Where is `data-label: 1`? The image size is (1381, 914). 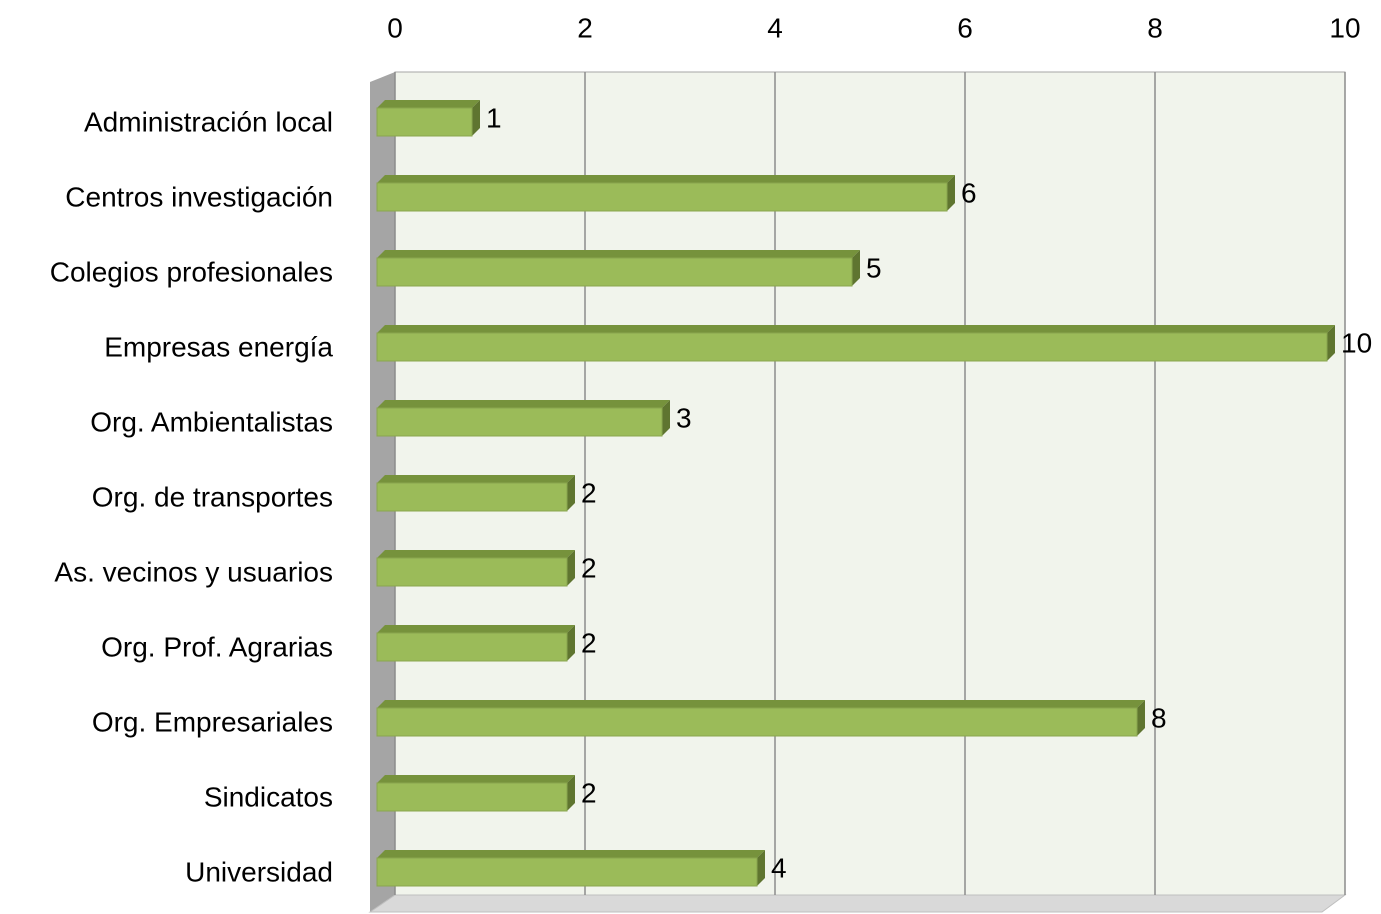
data-label: 1 is located at coordinates (494, 117).